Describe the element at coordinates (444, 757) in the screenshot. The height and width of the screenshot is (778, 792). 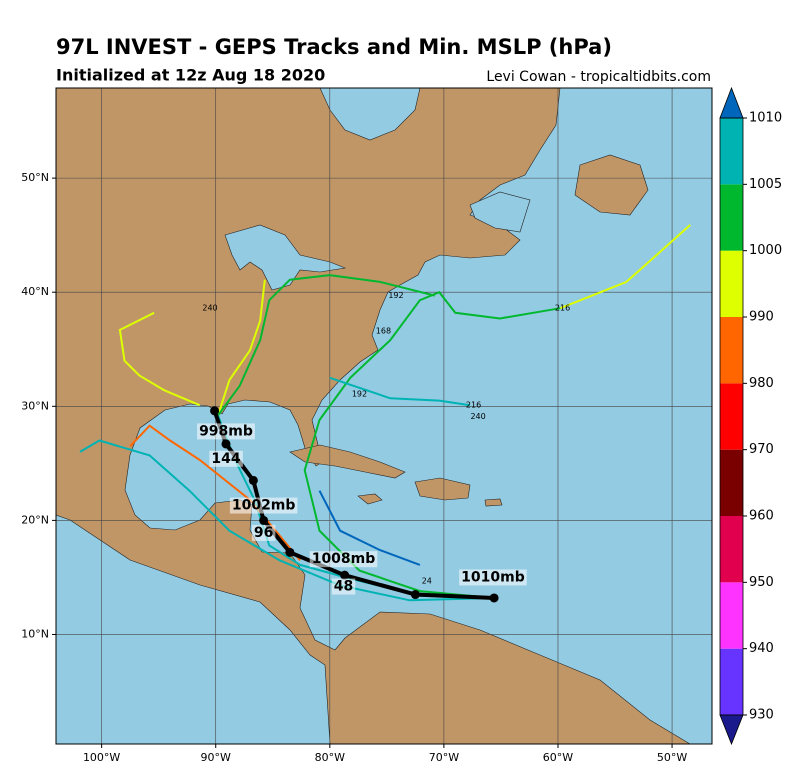
I see `x-tick-label: 70°W` at that location.